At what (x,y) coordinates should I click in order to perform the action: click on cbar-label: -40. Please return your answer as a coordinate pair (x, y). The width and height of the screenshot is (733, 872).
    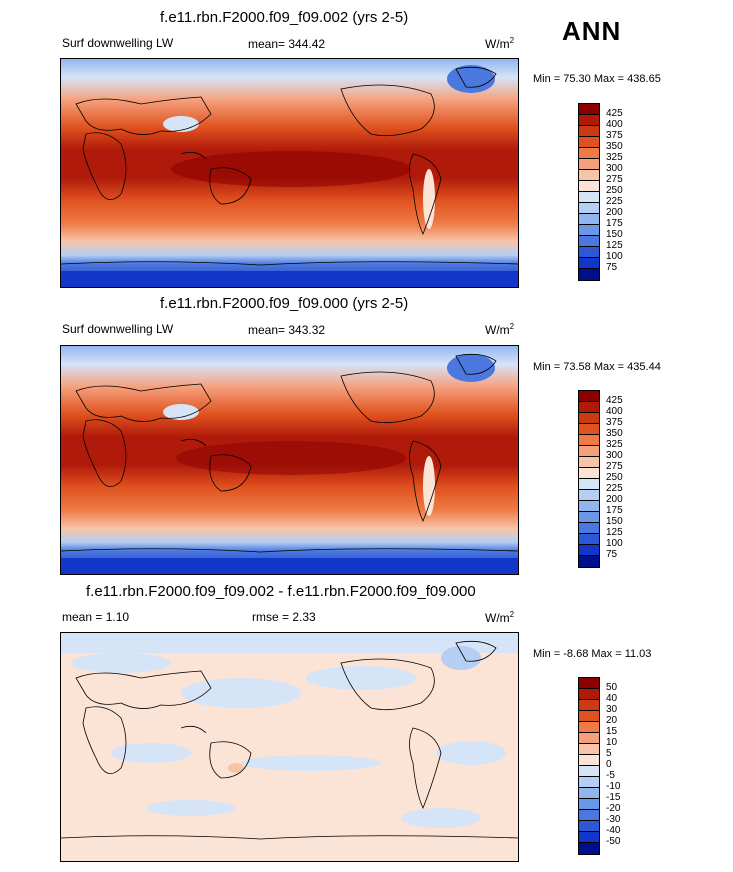
    Looking at the image, I should click on (613, 830).